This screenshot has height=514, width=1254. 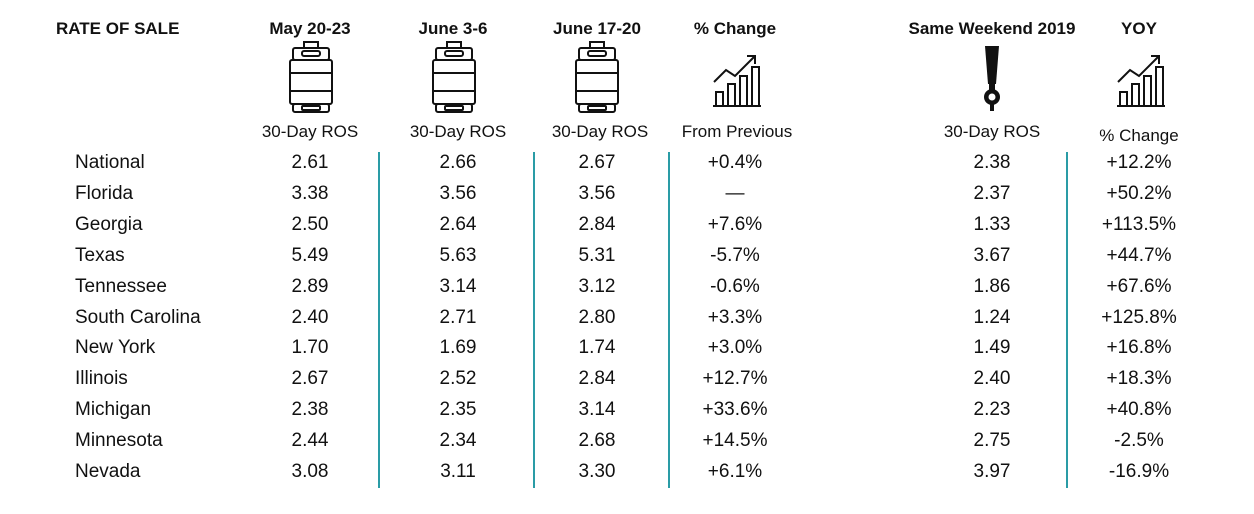 I want to click on table-cell: 2.61, so click(x=310, y=162).